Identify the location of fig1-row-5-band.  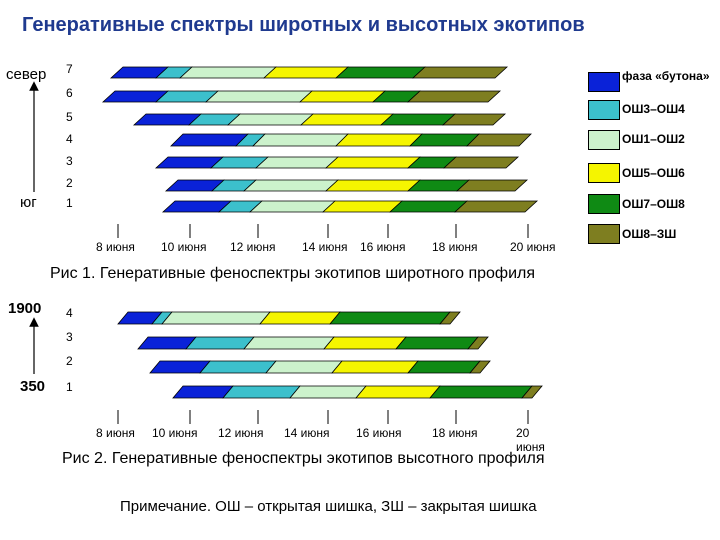
(319, 119).